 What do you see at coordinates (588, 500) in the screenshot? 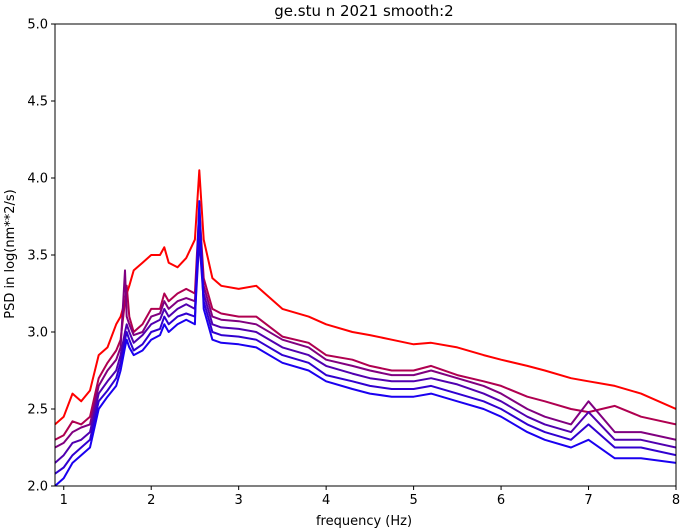
I see `x-tick-label: 7` at bounding box center [588, 500].